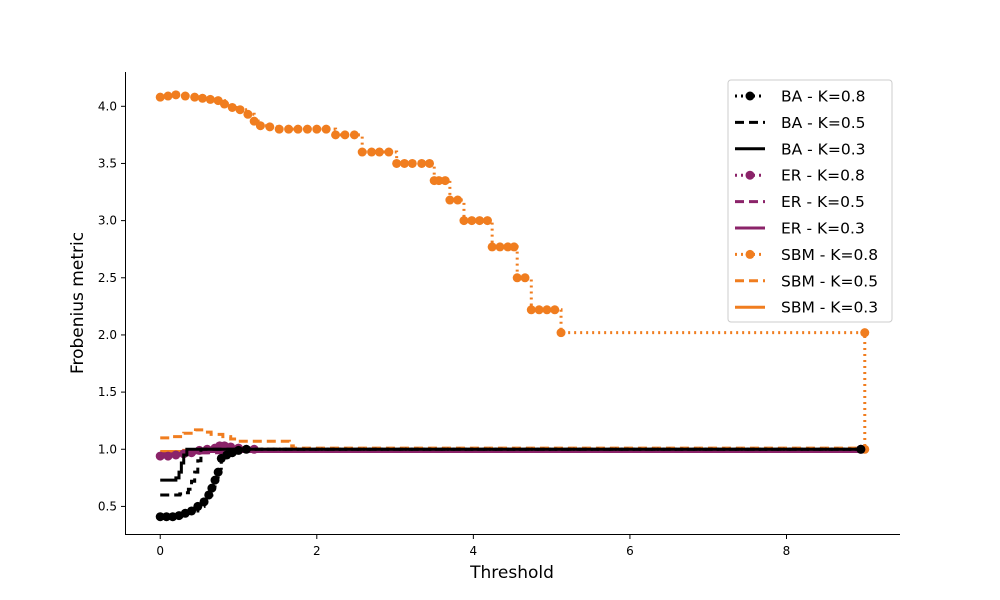 Image resolution: width=1000 pixels, height=600 pixels. I want to click on legend-item: SBM - K=0.3, so click(806, 308).